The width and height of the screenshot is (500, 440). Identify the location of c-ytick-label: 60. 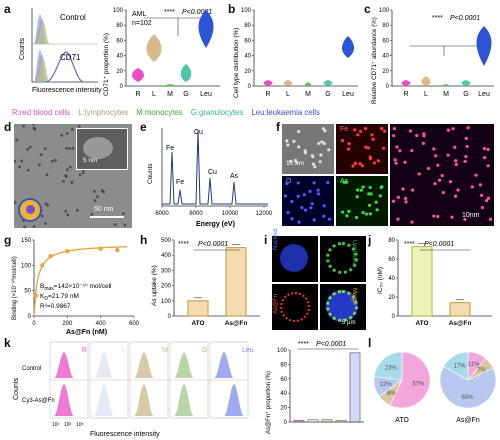
(385, 41).